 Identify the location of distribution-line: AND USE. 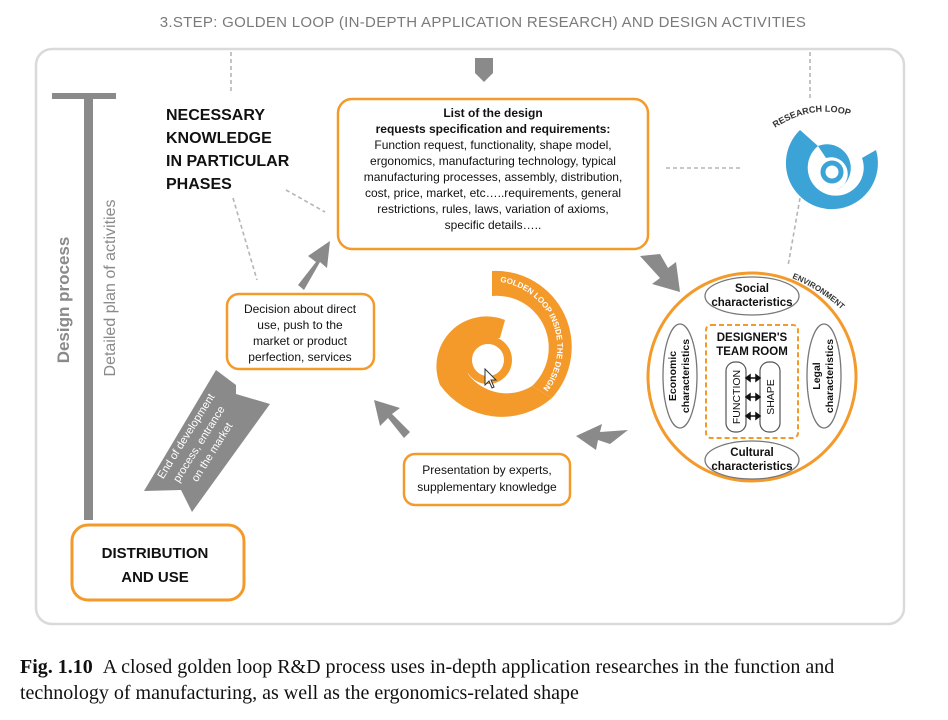
(155, 577).